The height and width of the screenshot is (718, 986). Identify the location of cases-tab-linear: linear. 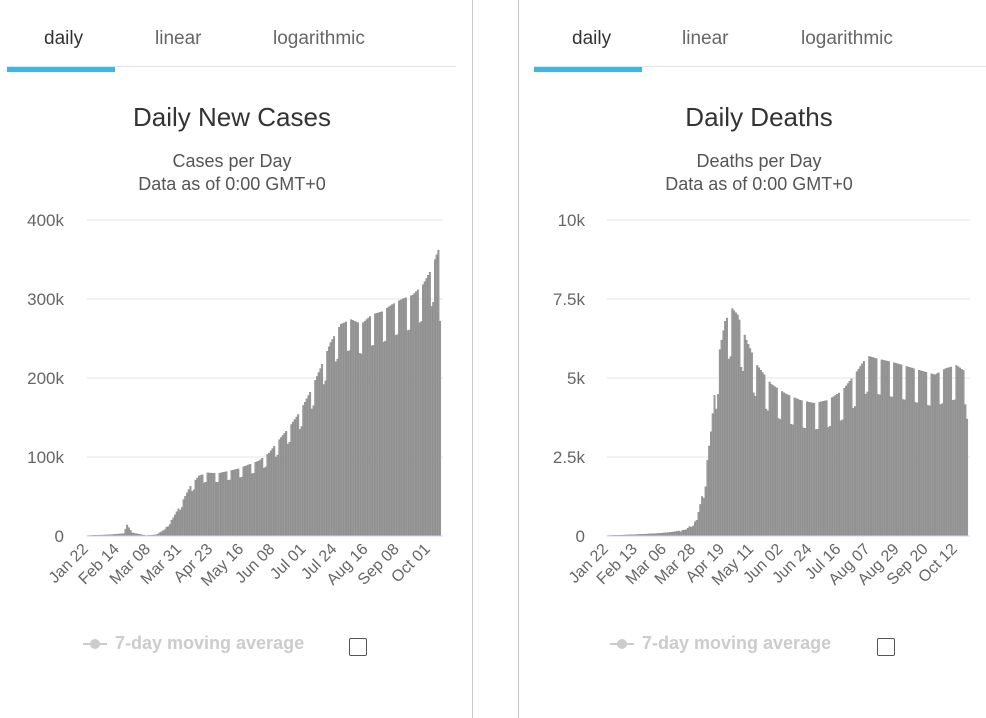
(178, 38).